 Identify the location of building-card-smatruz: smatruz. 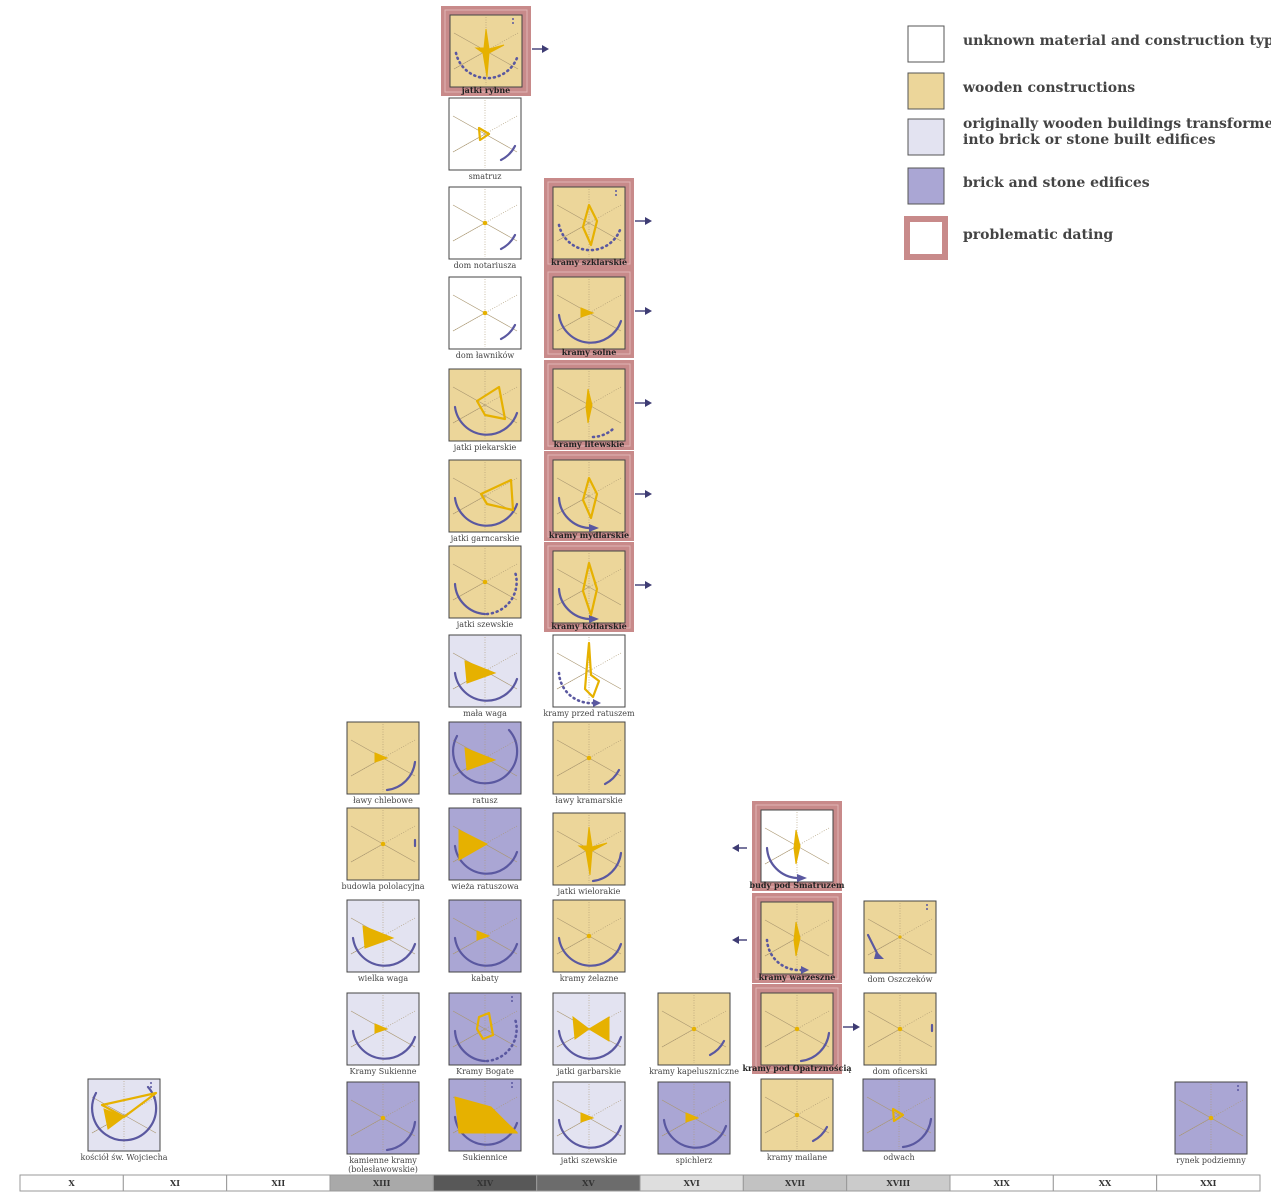
(485, 139).